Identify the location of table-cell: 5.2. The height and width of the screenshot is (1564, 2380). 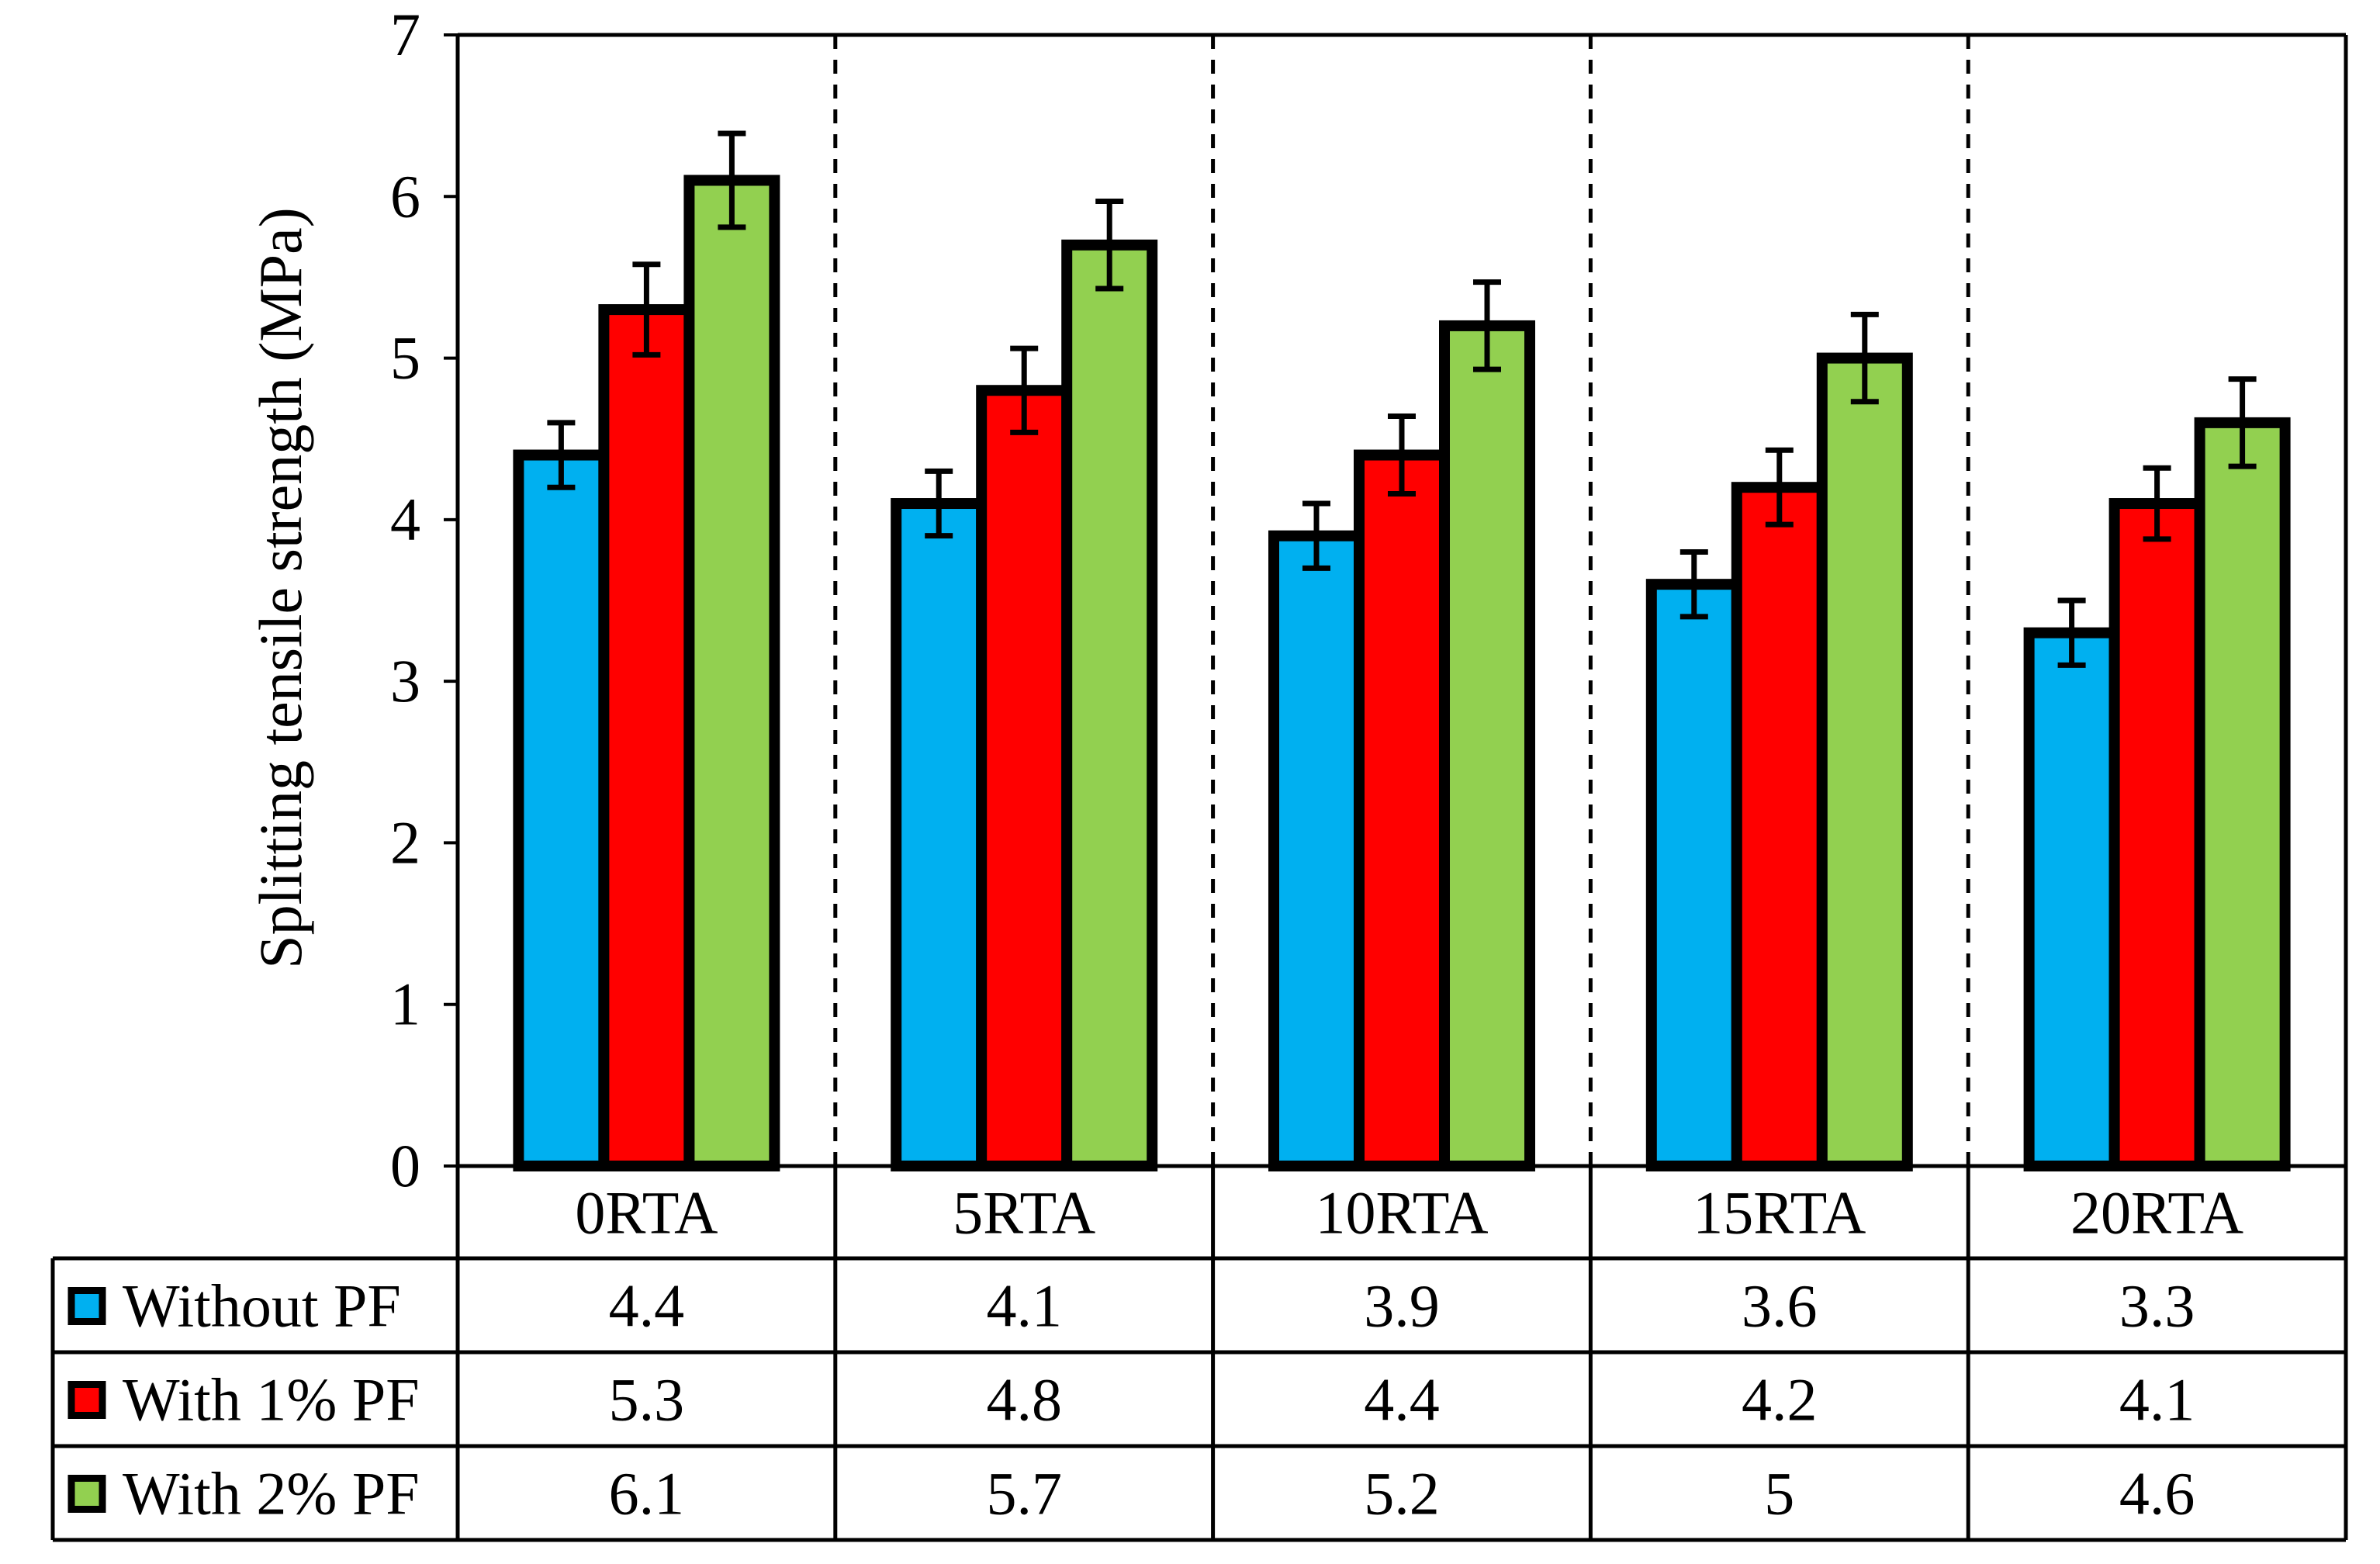
(1402, 1494).